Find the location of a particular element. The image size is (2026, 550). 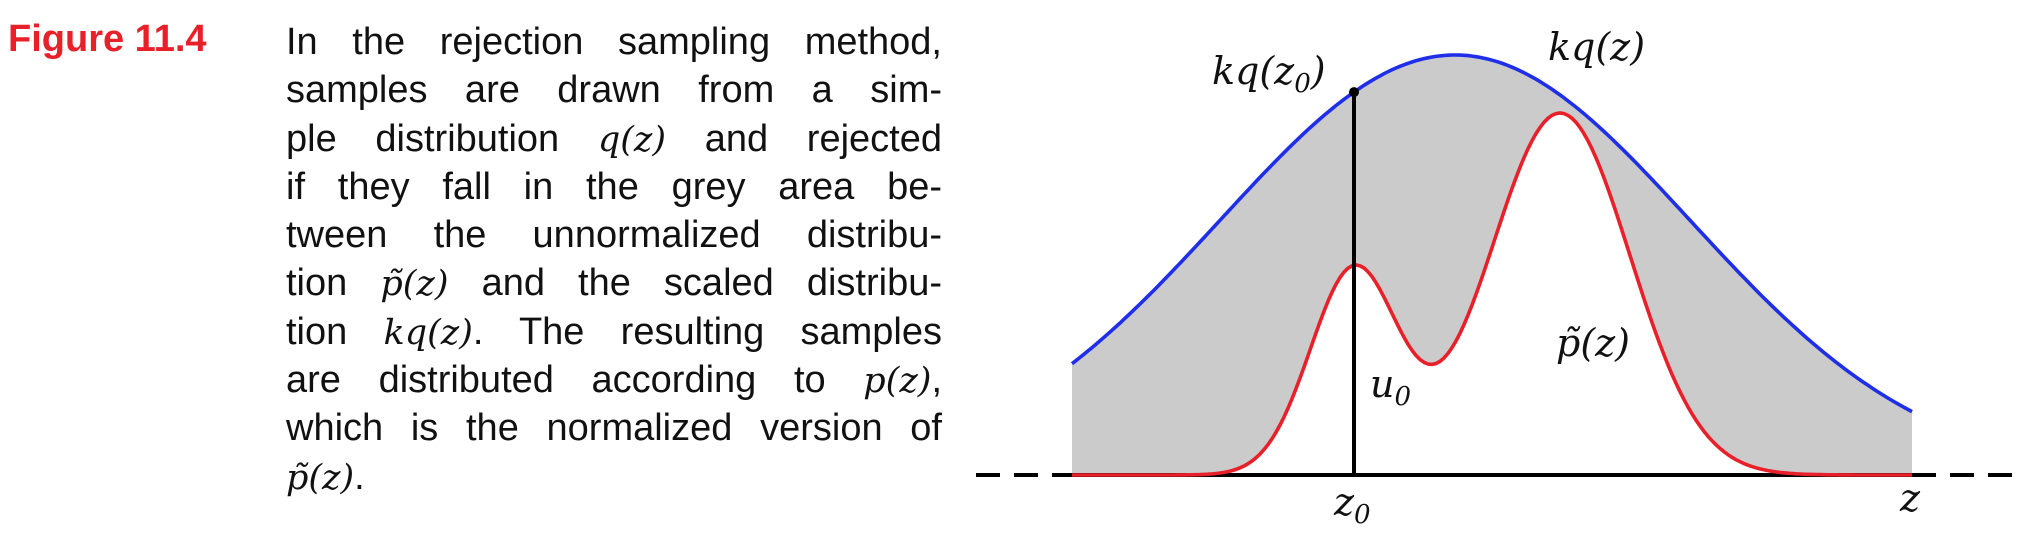

label-u0: u0 is located at coordinates (1390, 387).